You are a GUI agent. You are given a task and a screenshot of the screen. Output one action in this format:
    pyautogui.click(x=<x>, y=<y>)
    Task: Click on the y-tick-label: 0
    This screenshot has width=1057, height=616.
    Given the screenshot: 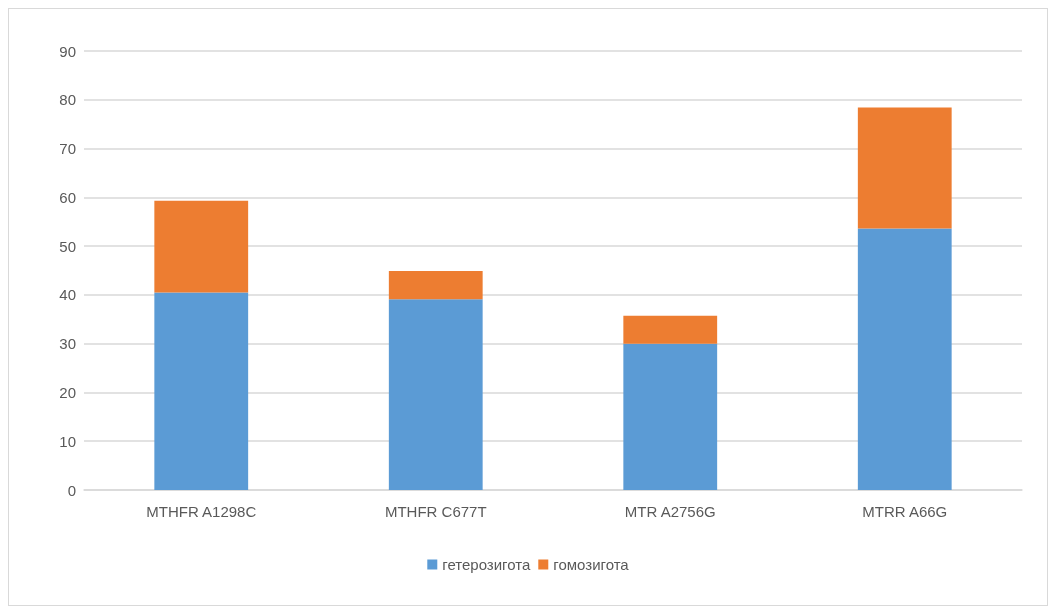 What is the action you would take?
    pyautogui.click(x=71, y=490)
    